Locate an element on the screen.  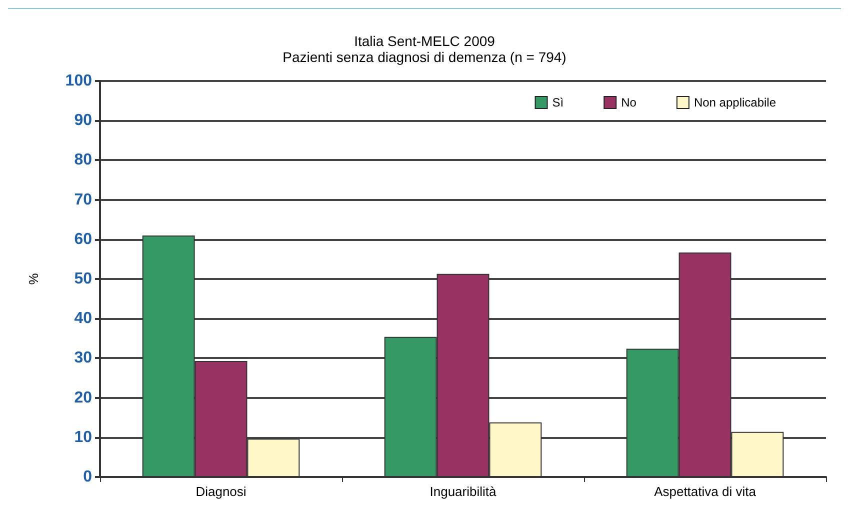
legend-label: Sì is located at coordinates (558, 103).